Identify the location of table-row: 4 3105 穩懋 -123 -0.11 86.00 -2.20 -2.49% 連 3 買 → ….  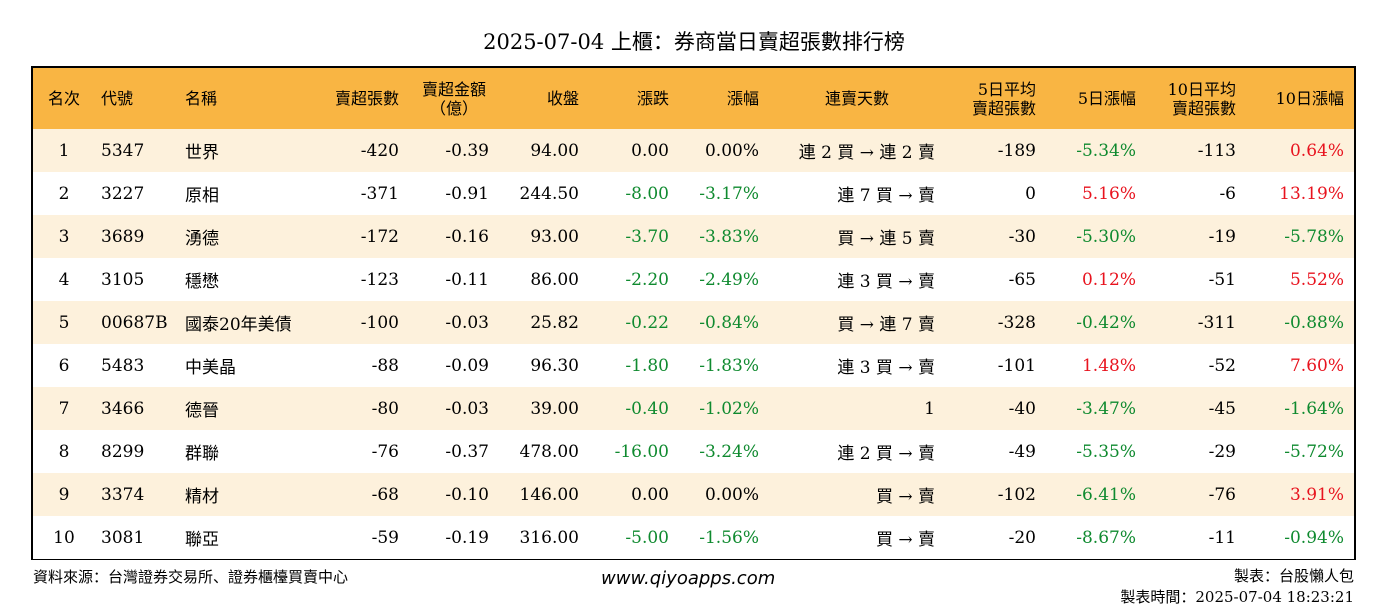
(693, 279).